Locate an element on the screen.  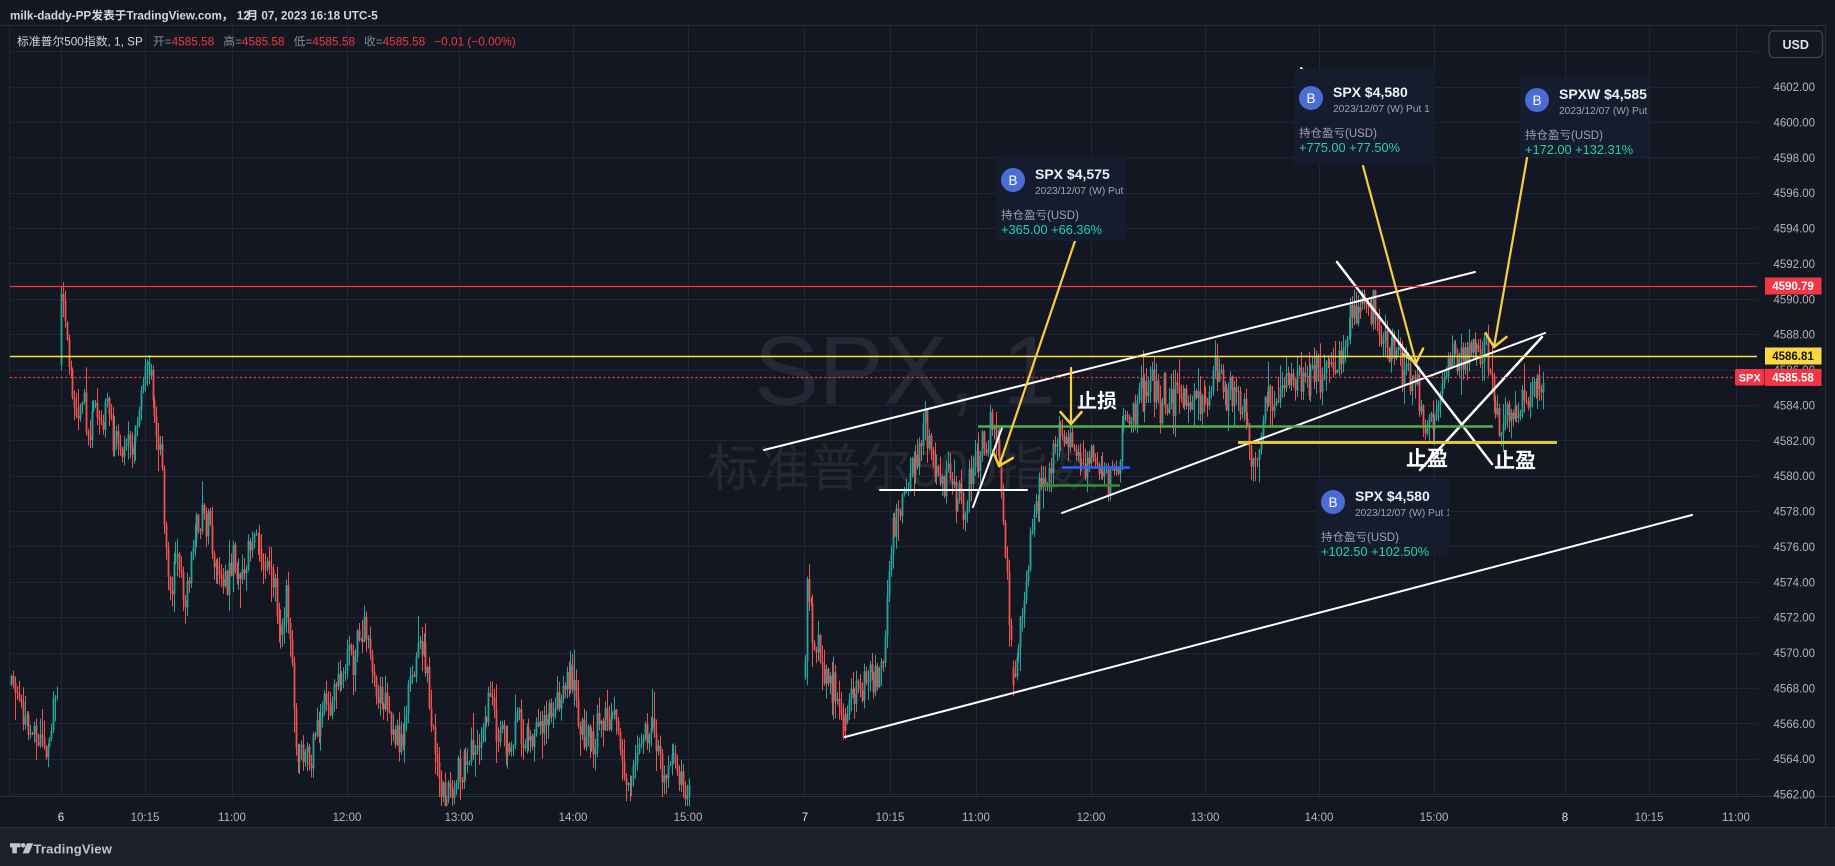
svg-text: 2023/12/07 (W) Put 1 is located at coordinates (1381, 109).